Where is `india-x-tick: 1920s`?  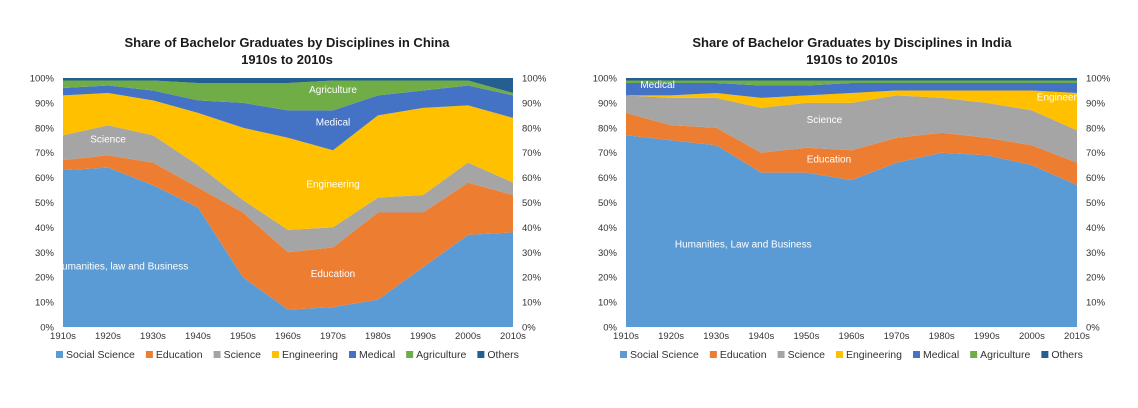
india-x-tick: 1920s is located at coordinates (671, 336).